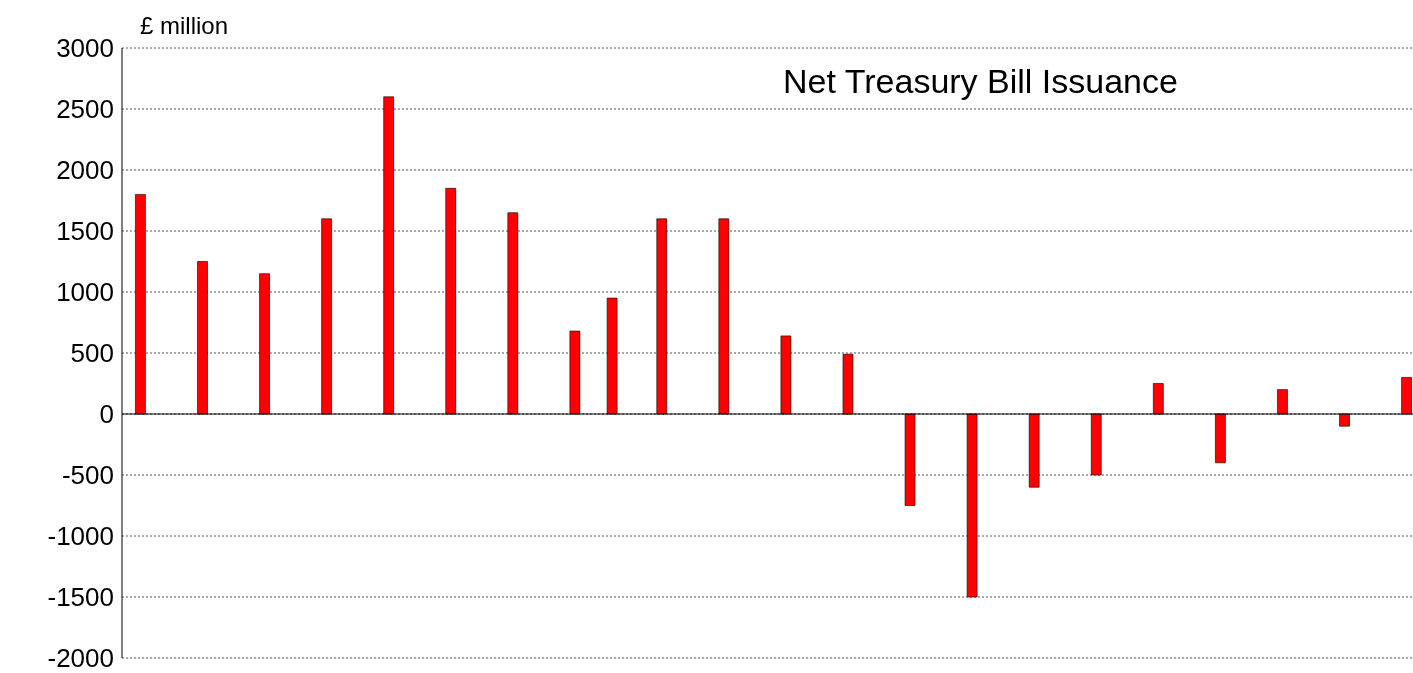  What do you see at coordinates (87, 475) in the screenshot?
I see `y-tick-label: -500` at bounding box center [87, 475].